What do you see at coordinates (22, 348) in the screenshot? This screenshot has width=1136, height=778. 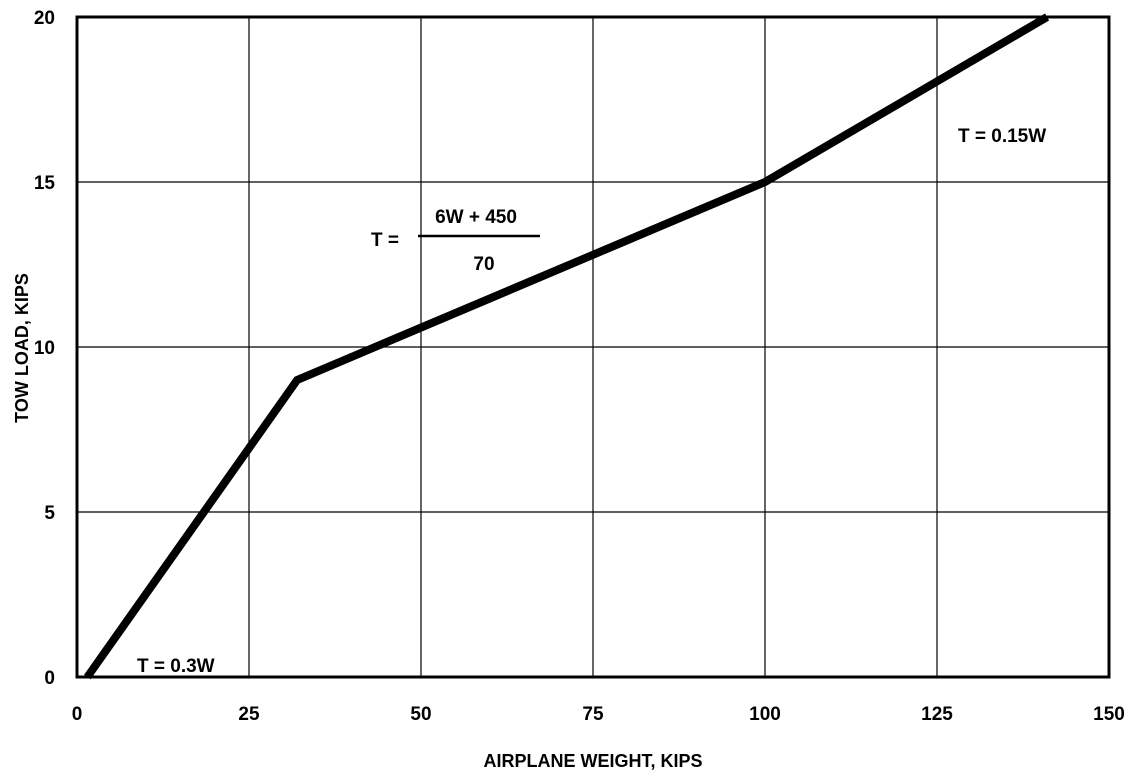 I see `y-axis-label: TOW LOAD, KIPS` at bounding box center [22, 348].